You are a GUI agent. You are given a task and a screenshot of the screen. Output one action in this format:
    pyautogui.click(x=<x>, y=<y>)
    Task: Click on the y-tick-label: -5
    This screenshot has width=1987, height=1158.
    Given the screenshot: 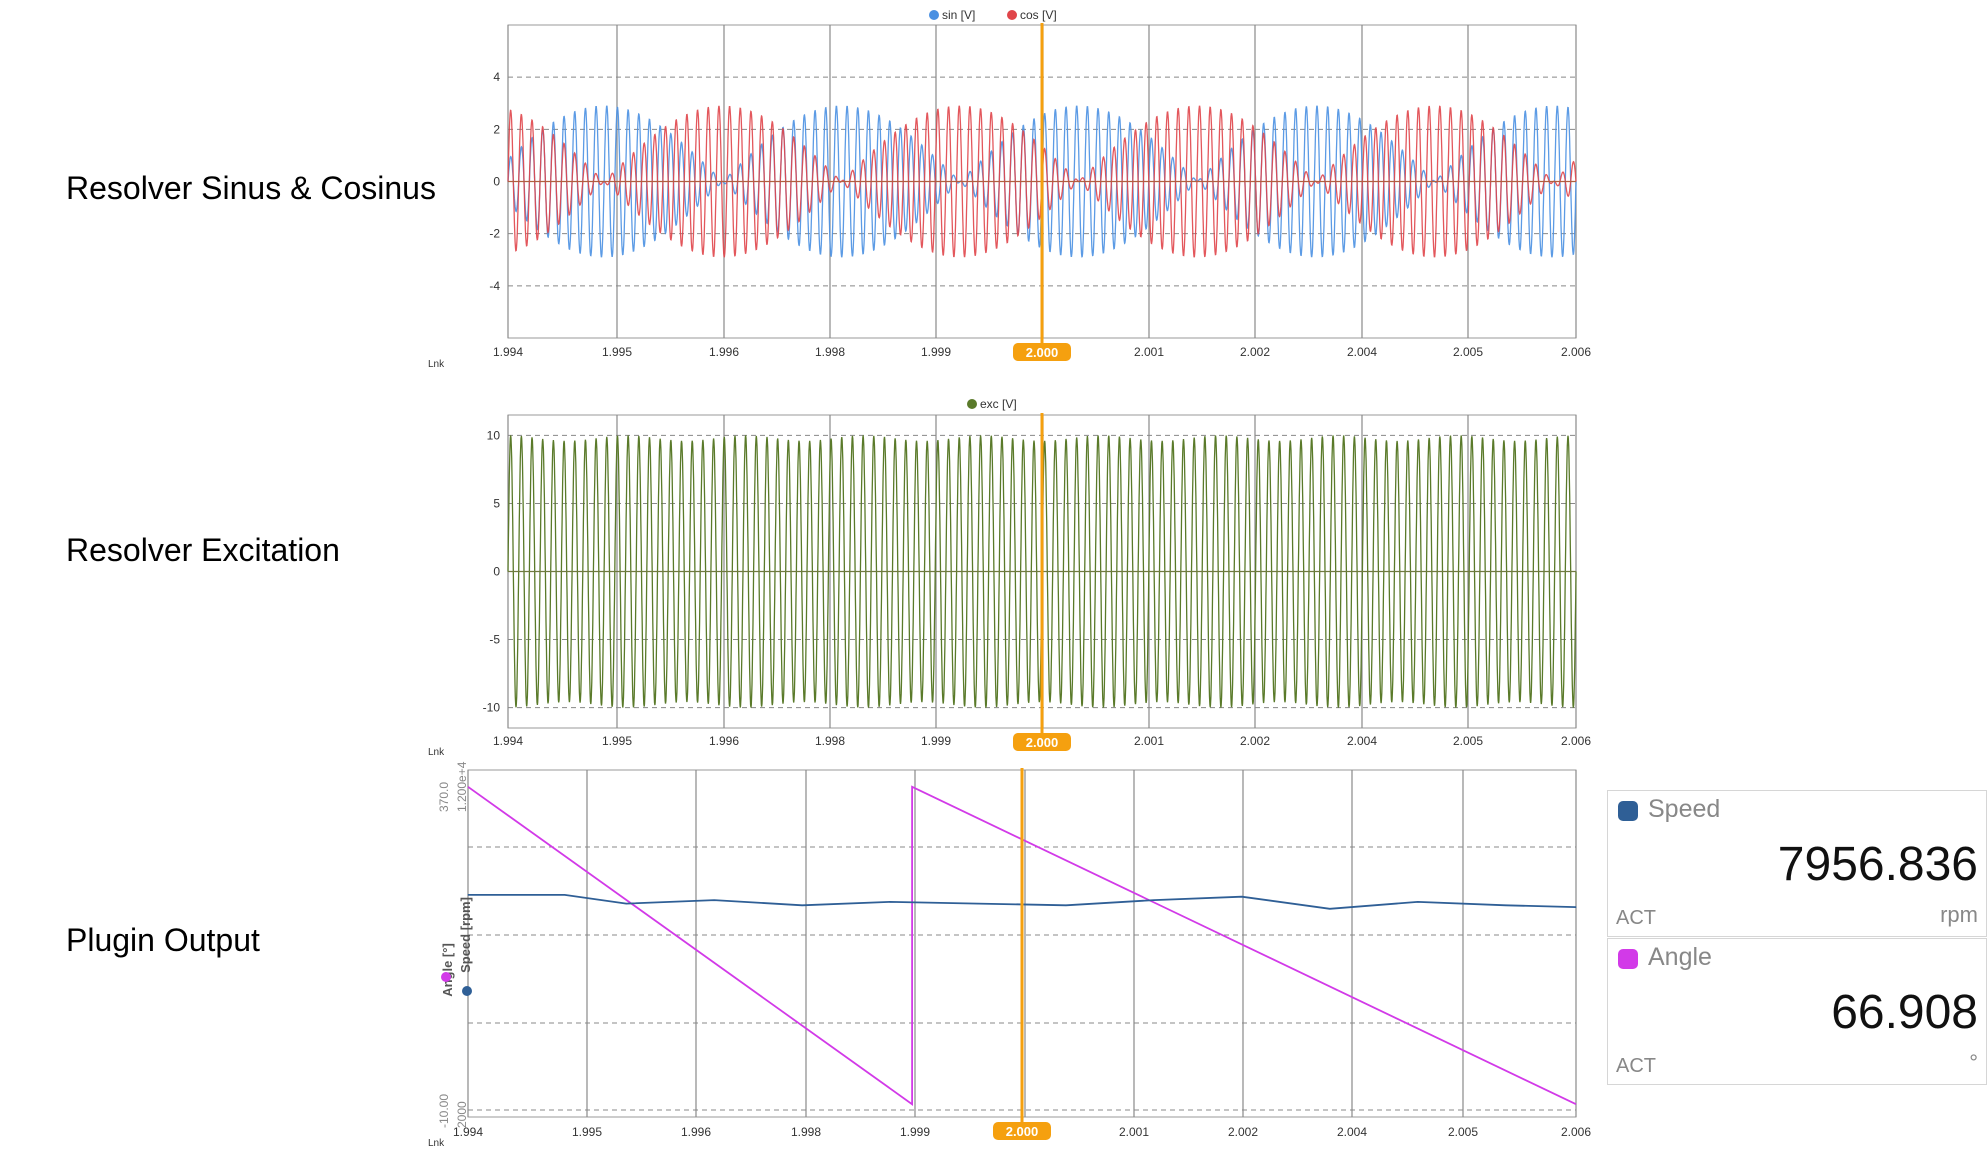 What is the action you would take?
    pyautogui.click(x=494, y=640)
    